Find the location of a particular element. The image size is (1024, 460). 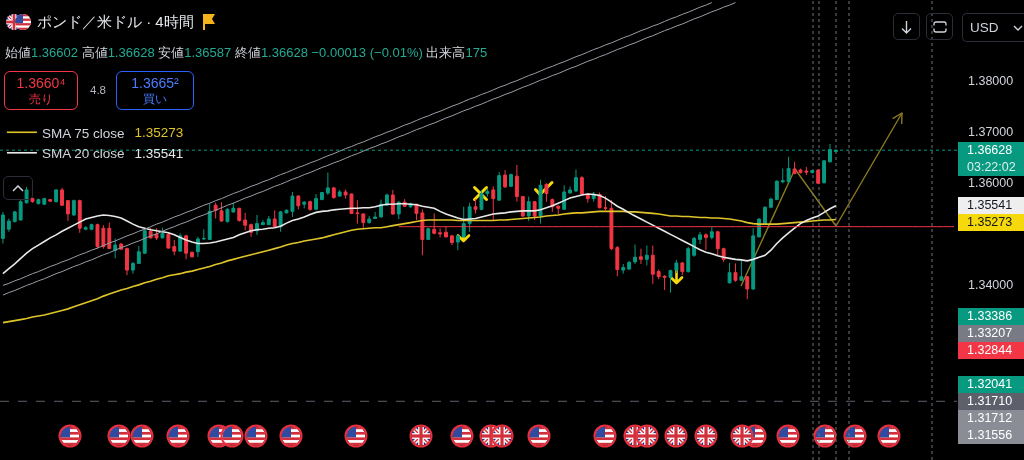

sell-button: 1.3660⁴ 売り is located at coordinates (41, 90).